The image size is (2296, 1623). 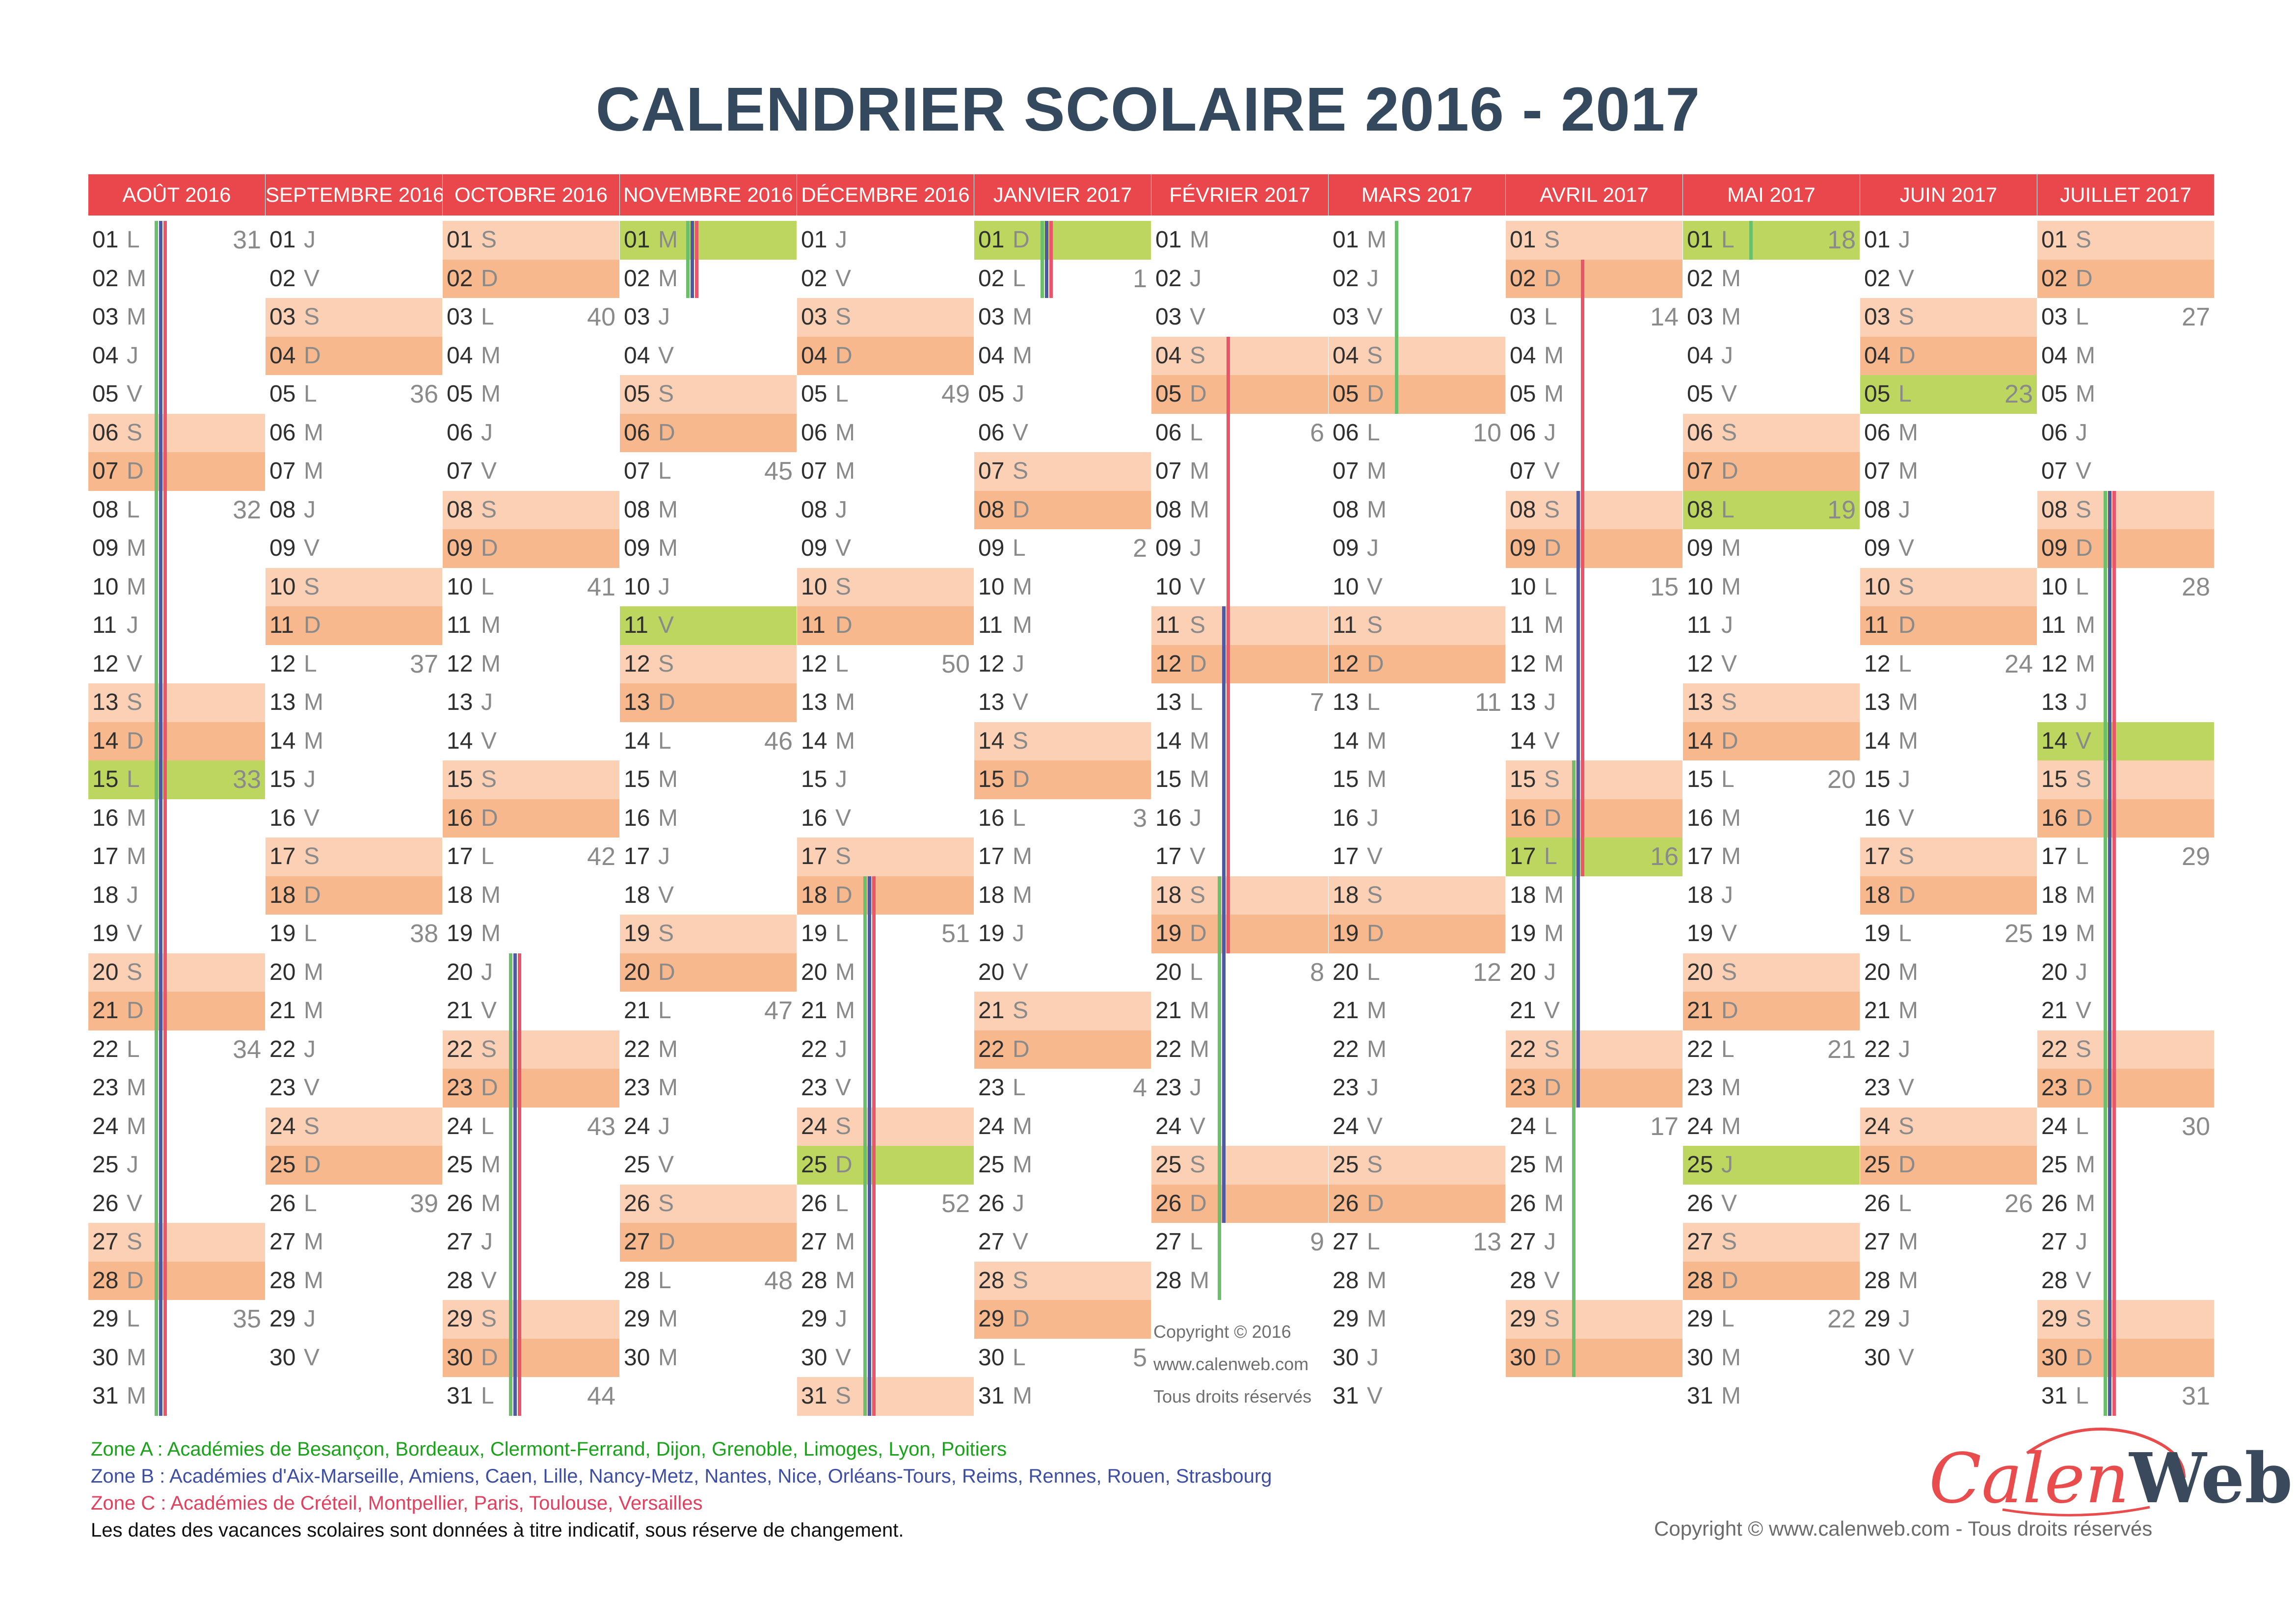 I want to click on calenweb-logo: CalenWeb, so click(x=2111, y=1473).